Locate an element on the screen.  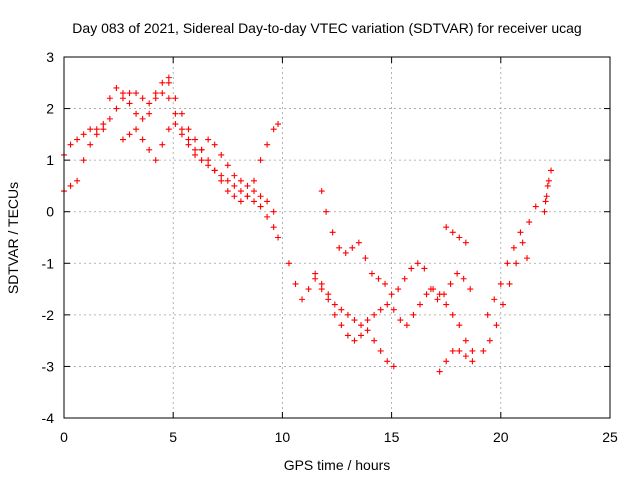
y-tick-label: 0 is located at coordinates (50, 212).